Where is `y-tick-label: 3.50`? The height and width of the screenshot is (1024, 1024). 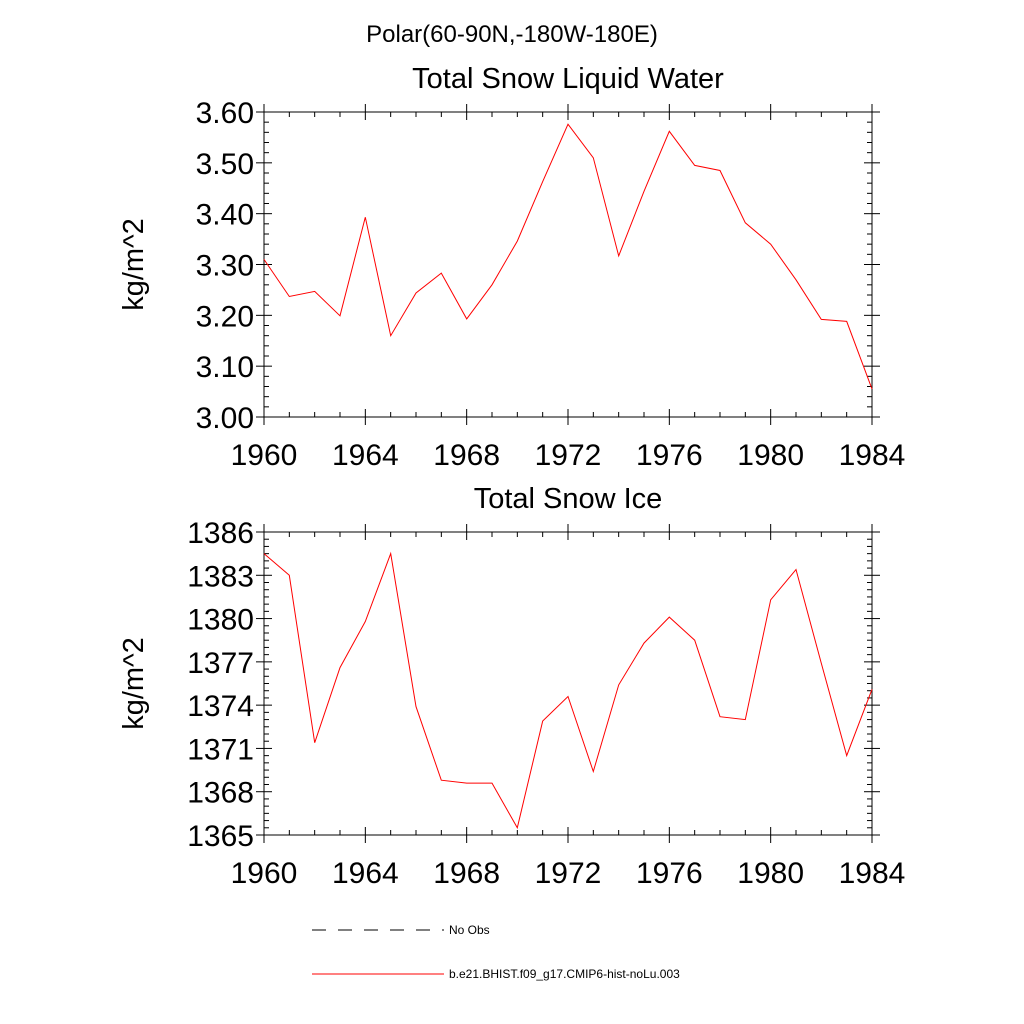 y-tick-label: 3.50 is located at coordinates (225, 164).